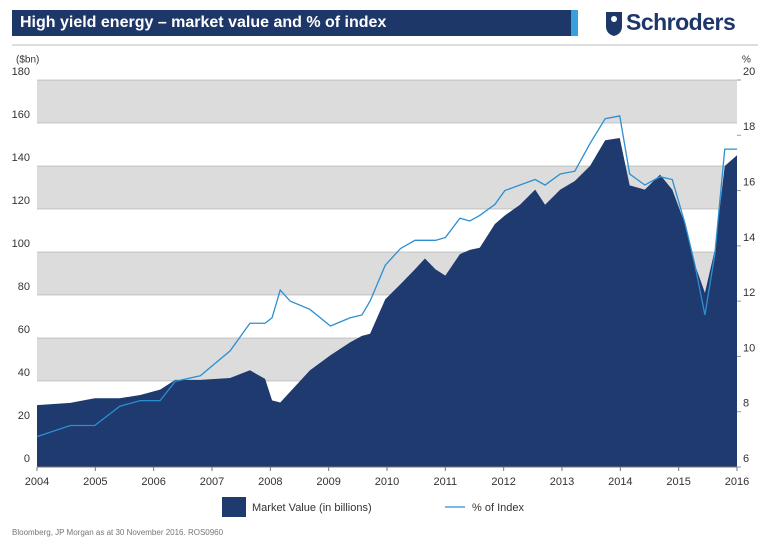 The image size is (770, 545). What do you see at coordinates (95, 482) in the screenshot?
I see `x-tick-label: 2005` at bounding box center [95, 482].